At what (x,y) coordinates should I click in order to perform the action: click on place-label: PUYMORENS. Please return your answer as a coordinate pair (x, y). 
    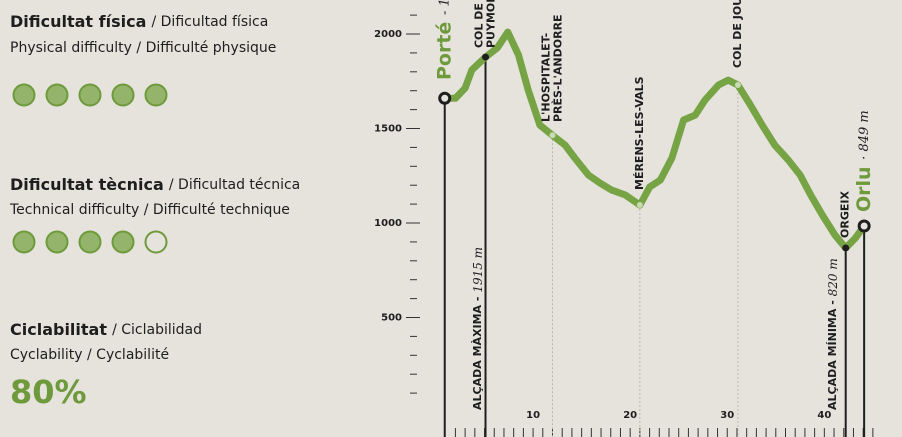
    Looking at the image, I should click on (491, 24).